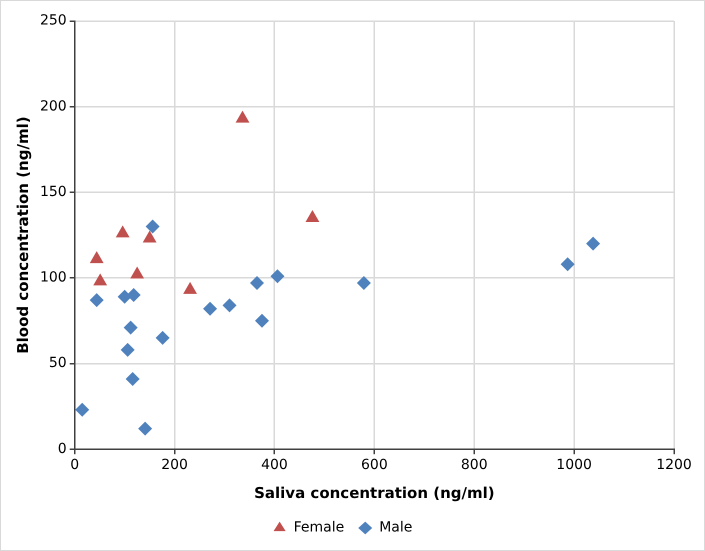 This screenshot has height=551, width=705. Describe the element at coordinates (374, 493) in the screenshot. I see `x-axis-title: Saliva concentration (ng/ml)` at that location.